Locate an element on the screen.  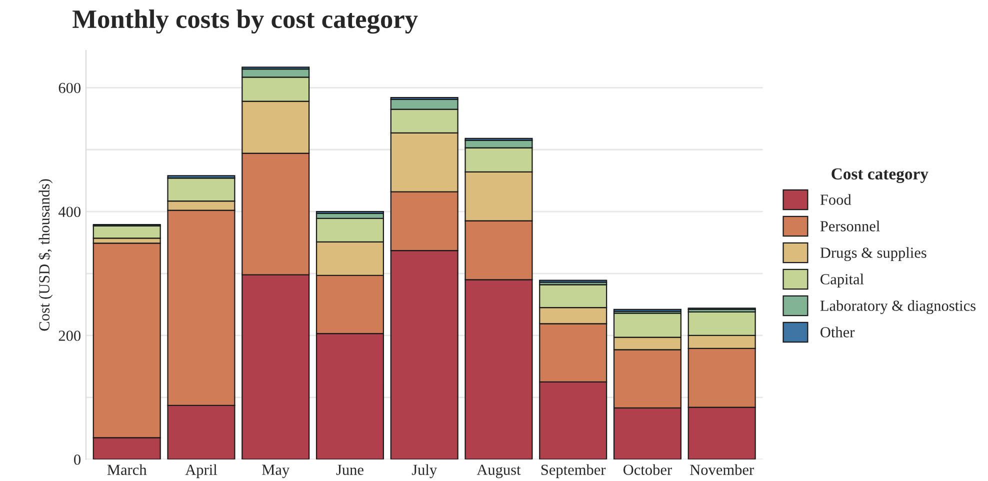
y-tick-label: 600 is located at coordinates (69, 88).